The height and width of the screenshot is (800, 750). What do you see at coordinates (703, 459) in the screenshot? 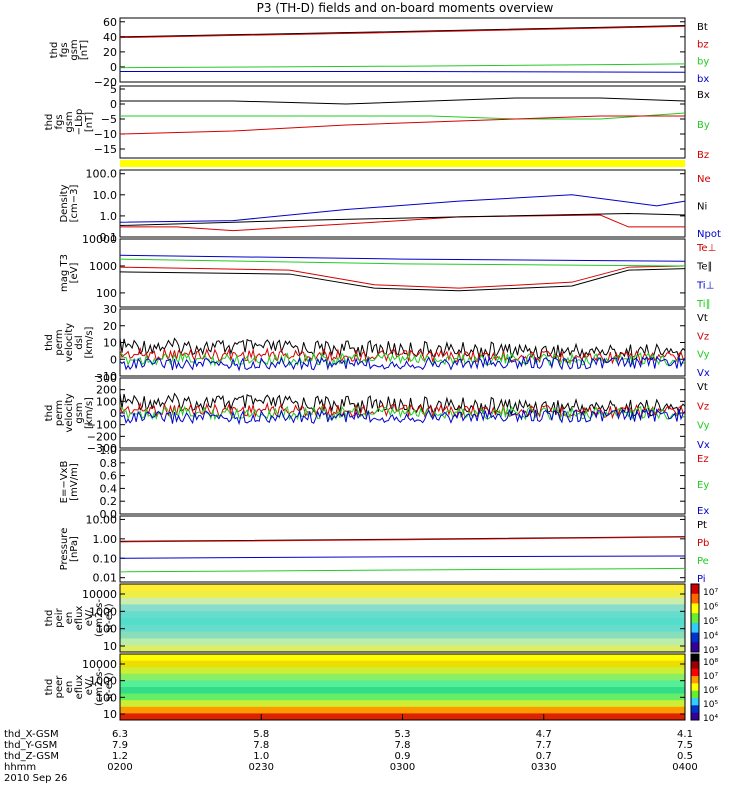
I see `legend-entry: Ez` at bounding box center [703, 459].